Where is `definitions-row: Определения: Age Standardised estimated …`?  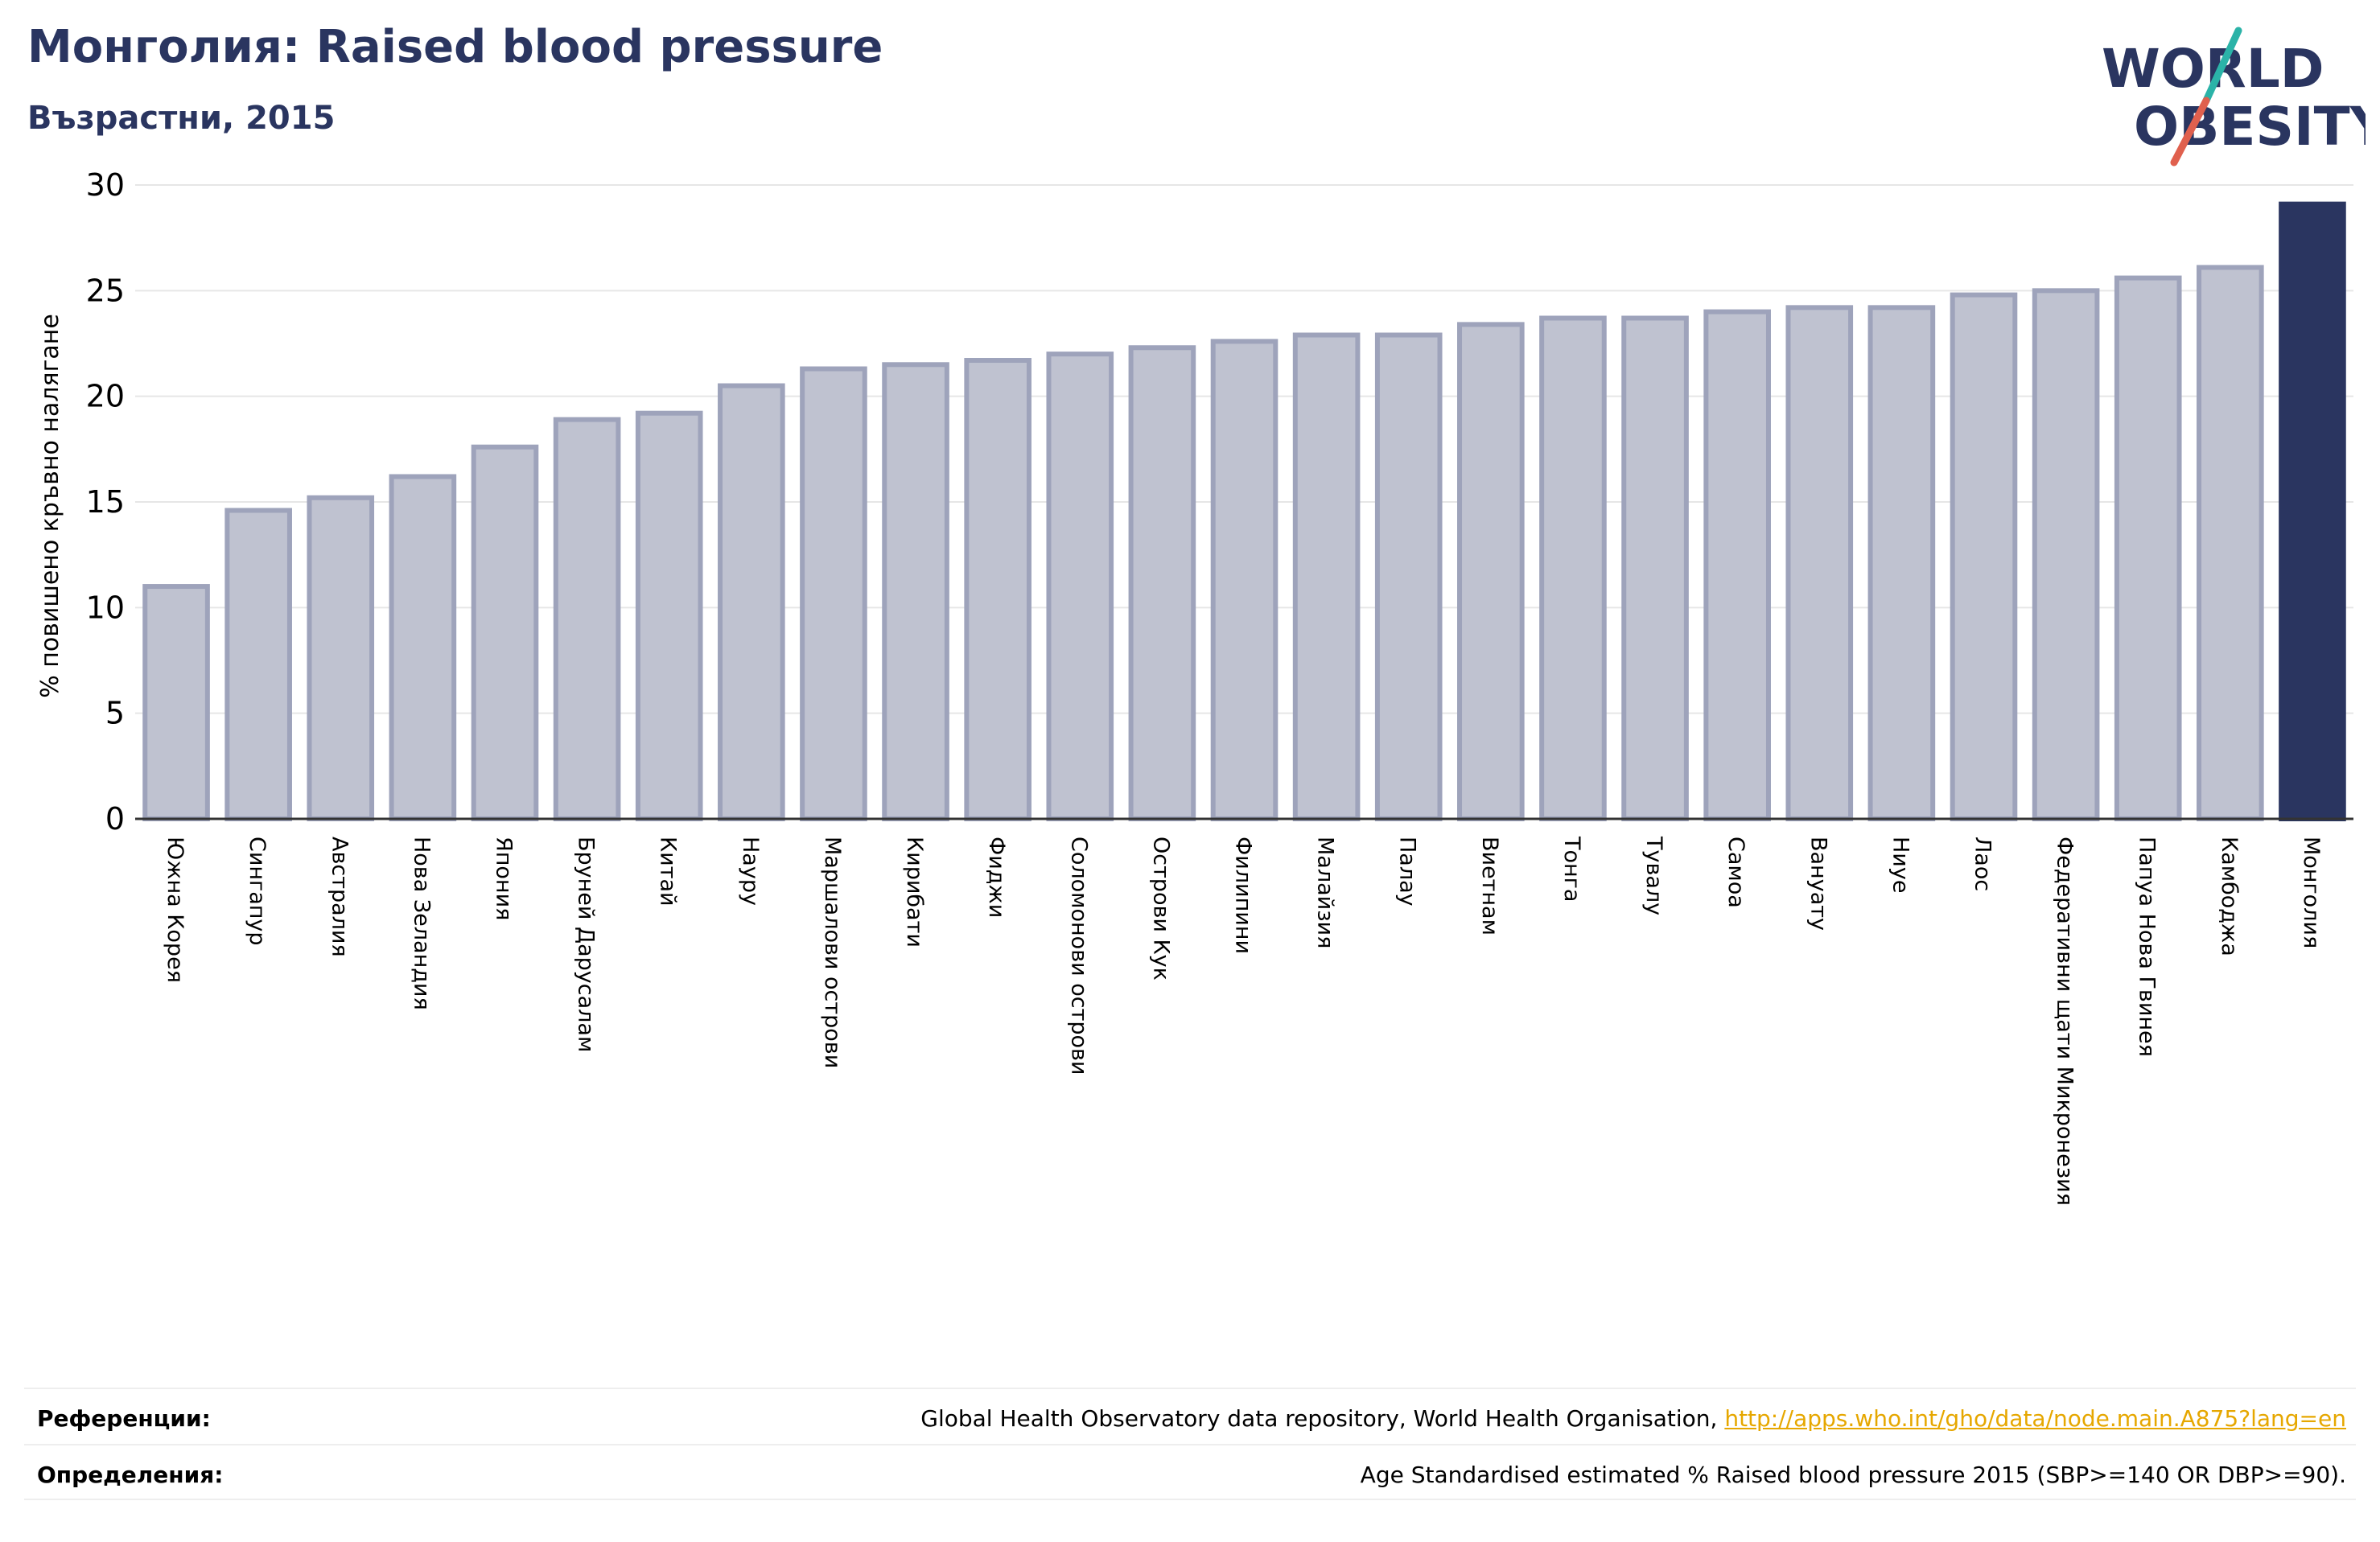 definitions-row: Определения: Age Standardised estimated … is located at coordinates (1190, 1472).